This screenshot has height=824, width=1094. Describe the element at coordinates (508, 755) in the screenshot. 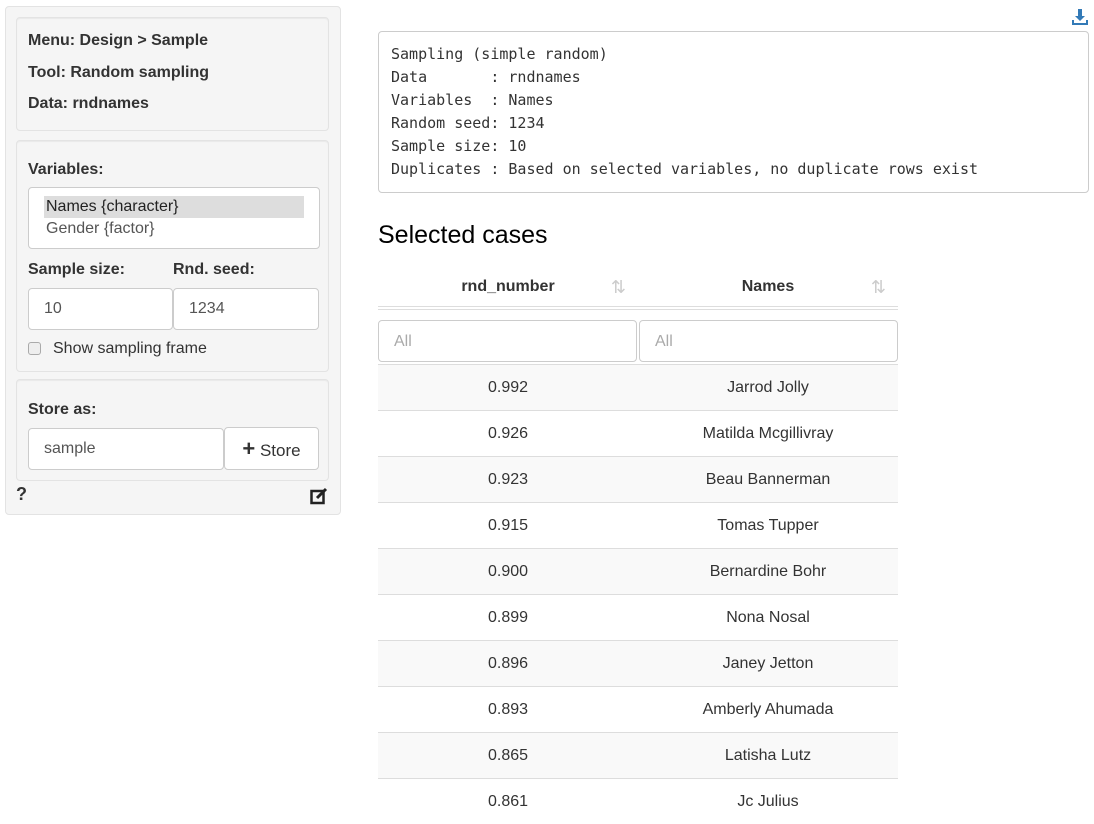

I see `cell-rnd-number: 0.865` at that location.